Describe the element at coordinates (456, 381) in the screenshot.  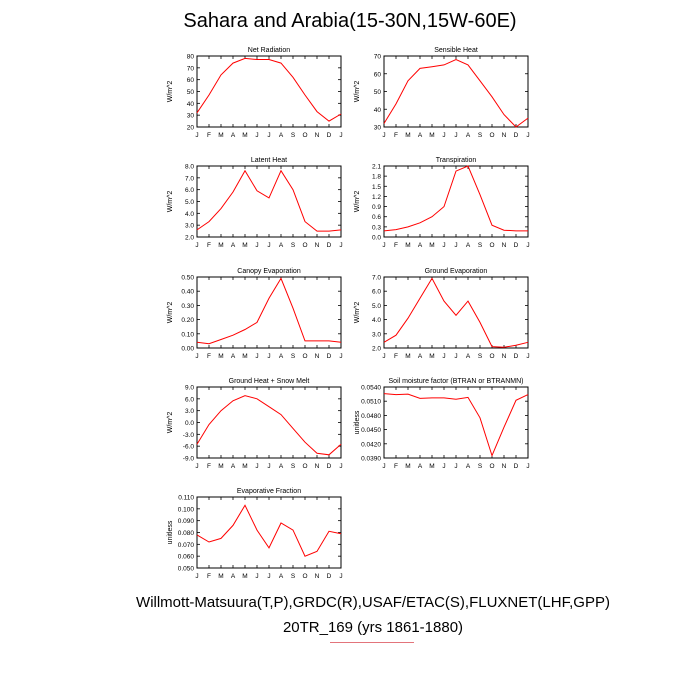
I see `panel-title: Soil moisture factor (BTRAN or BTRANMN)` at that location.